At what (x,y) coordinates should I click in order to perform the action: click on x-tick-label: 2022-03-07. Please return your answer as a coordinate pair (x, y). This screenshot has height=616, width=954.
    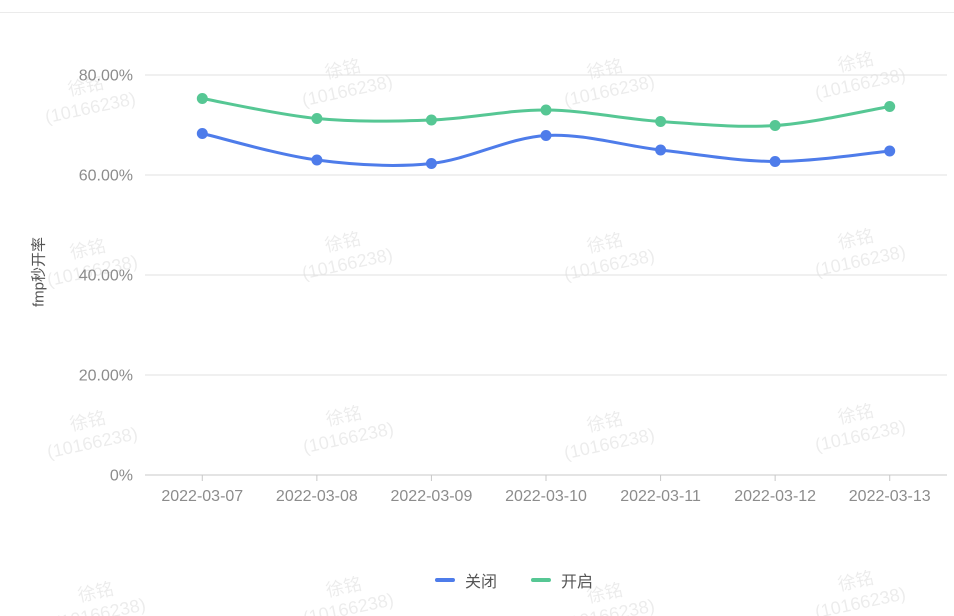
    Looking at the image, I should click on (202, 496).